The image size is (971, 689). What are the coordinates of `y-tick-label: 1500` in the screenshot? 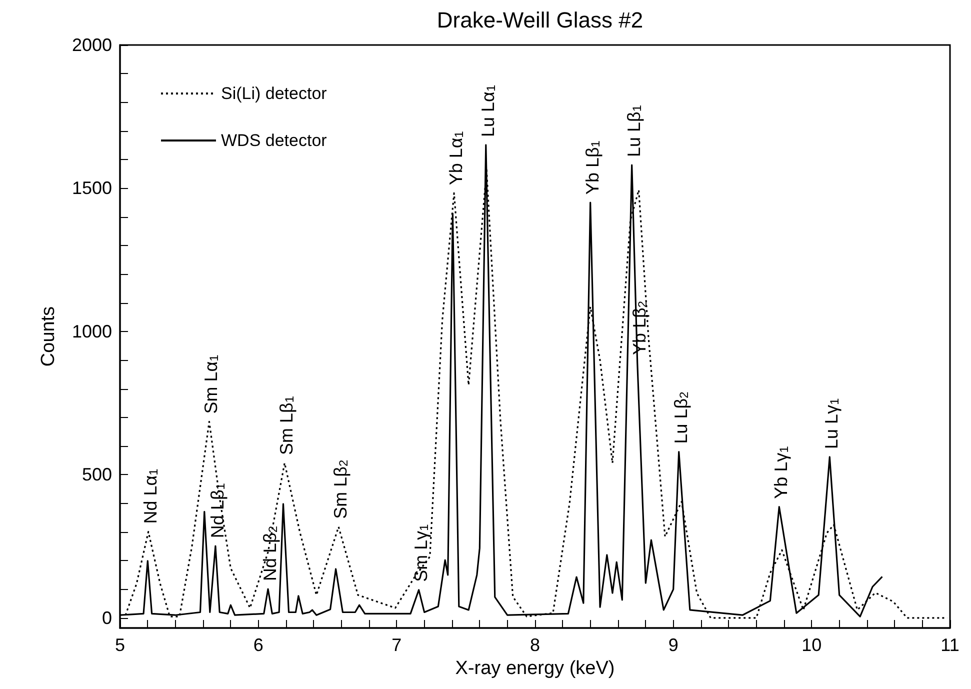 It's located at (92, 188).